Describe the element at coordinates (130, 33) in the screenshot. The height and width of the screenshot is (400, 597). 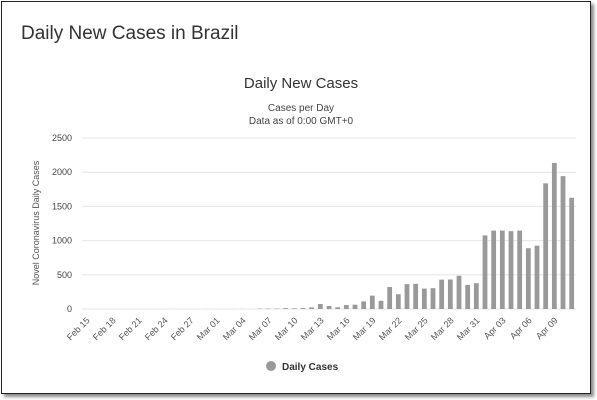
I see `page-title: Daily New Cases in Brazil` at that location.